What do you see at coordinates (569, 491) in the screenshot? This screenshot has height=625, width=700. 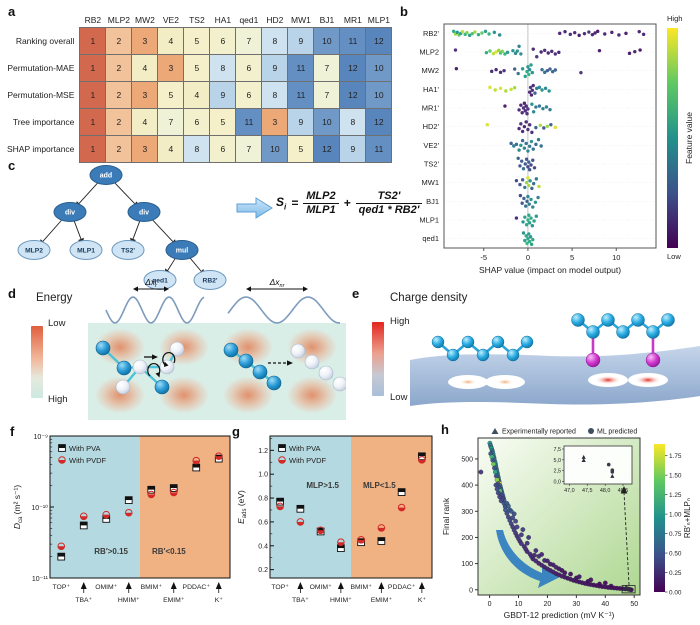 I see `svg-text: 47,0` at bounding box center [569, 491].